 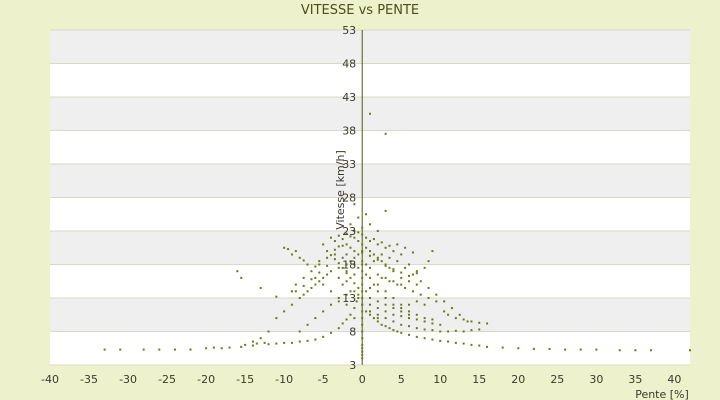 What do you see at coordinates (206, 379) in the screenshot?
I see `x-tick-label: -20` at bounding box center [206, 379].